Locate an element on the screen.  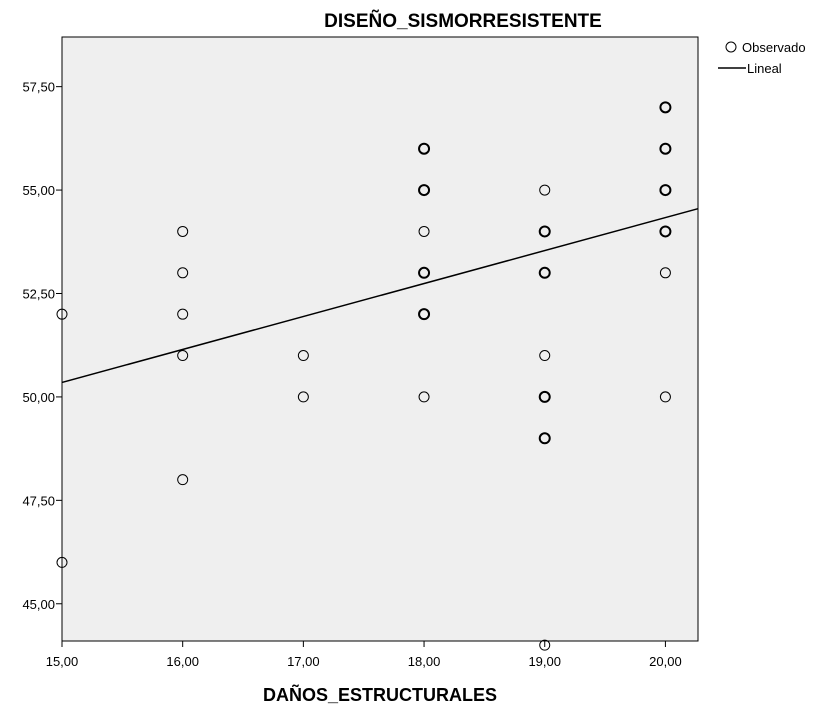
x-tick-label: 16,00 is located at coordinates (182, 661).